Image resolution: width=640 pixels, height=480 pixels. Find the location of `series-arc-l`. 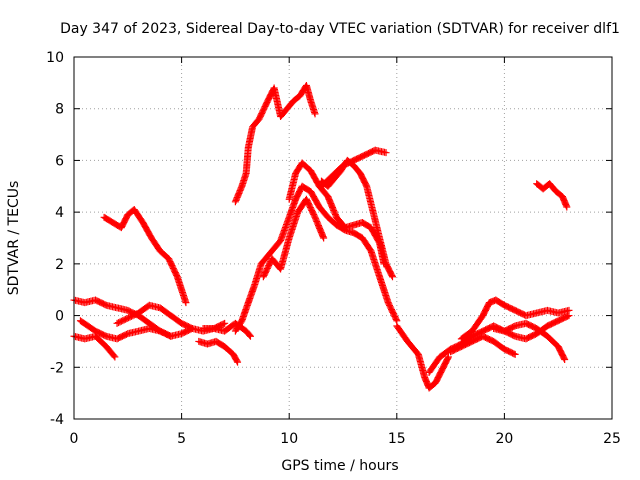

series-arc-l is located at coordinates (353, 168).